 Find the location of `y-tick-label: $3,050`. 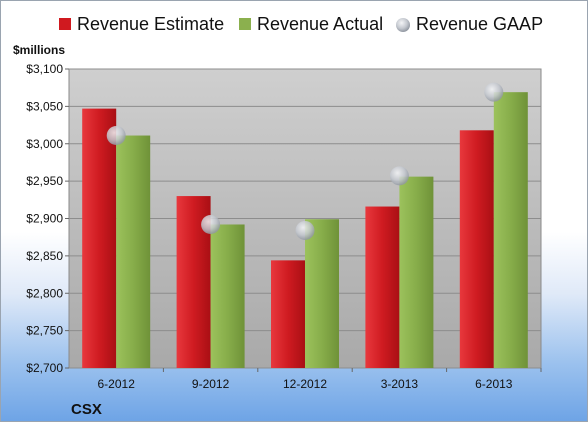

y-tick-label: $3,050 is located at coordinates (44, 106).